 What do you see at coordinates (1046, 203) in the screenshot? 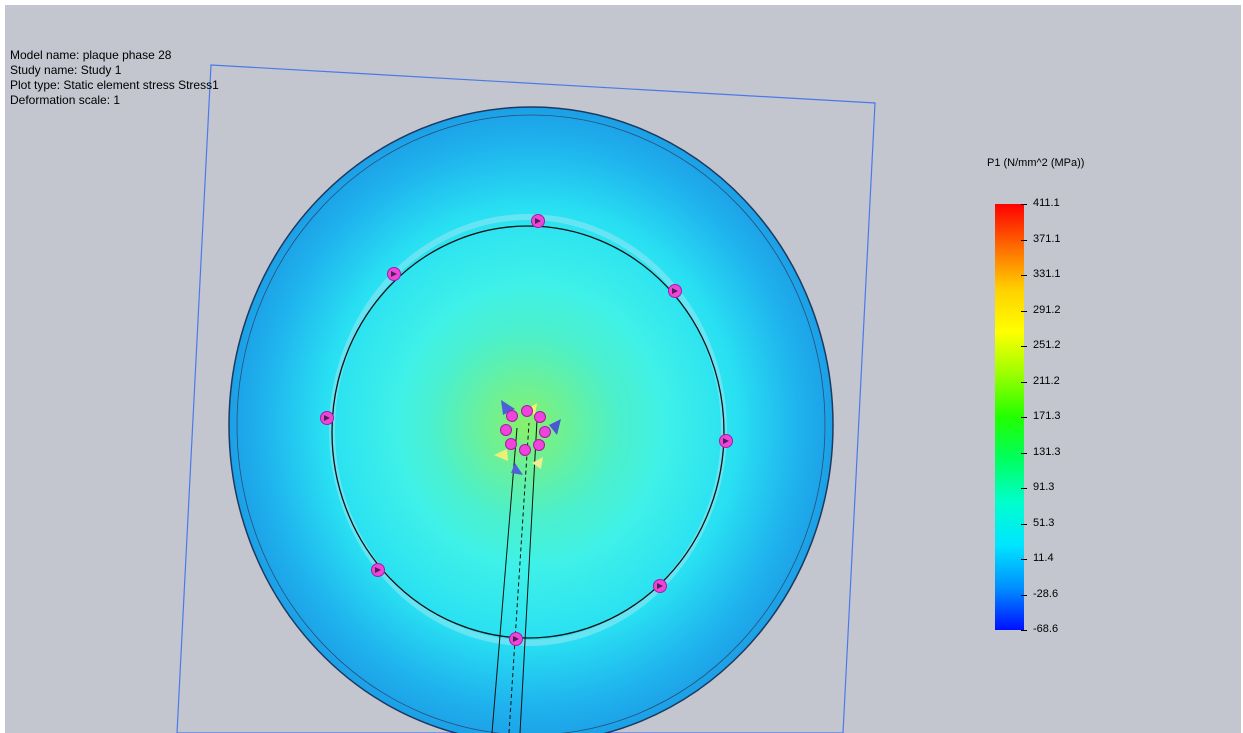
I see `legend-tick-label: 411.1` at bounding box center [1046, 203].